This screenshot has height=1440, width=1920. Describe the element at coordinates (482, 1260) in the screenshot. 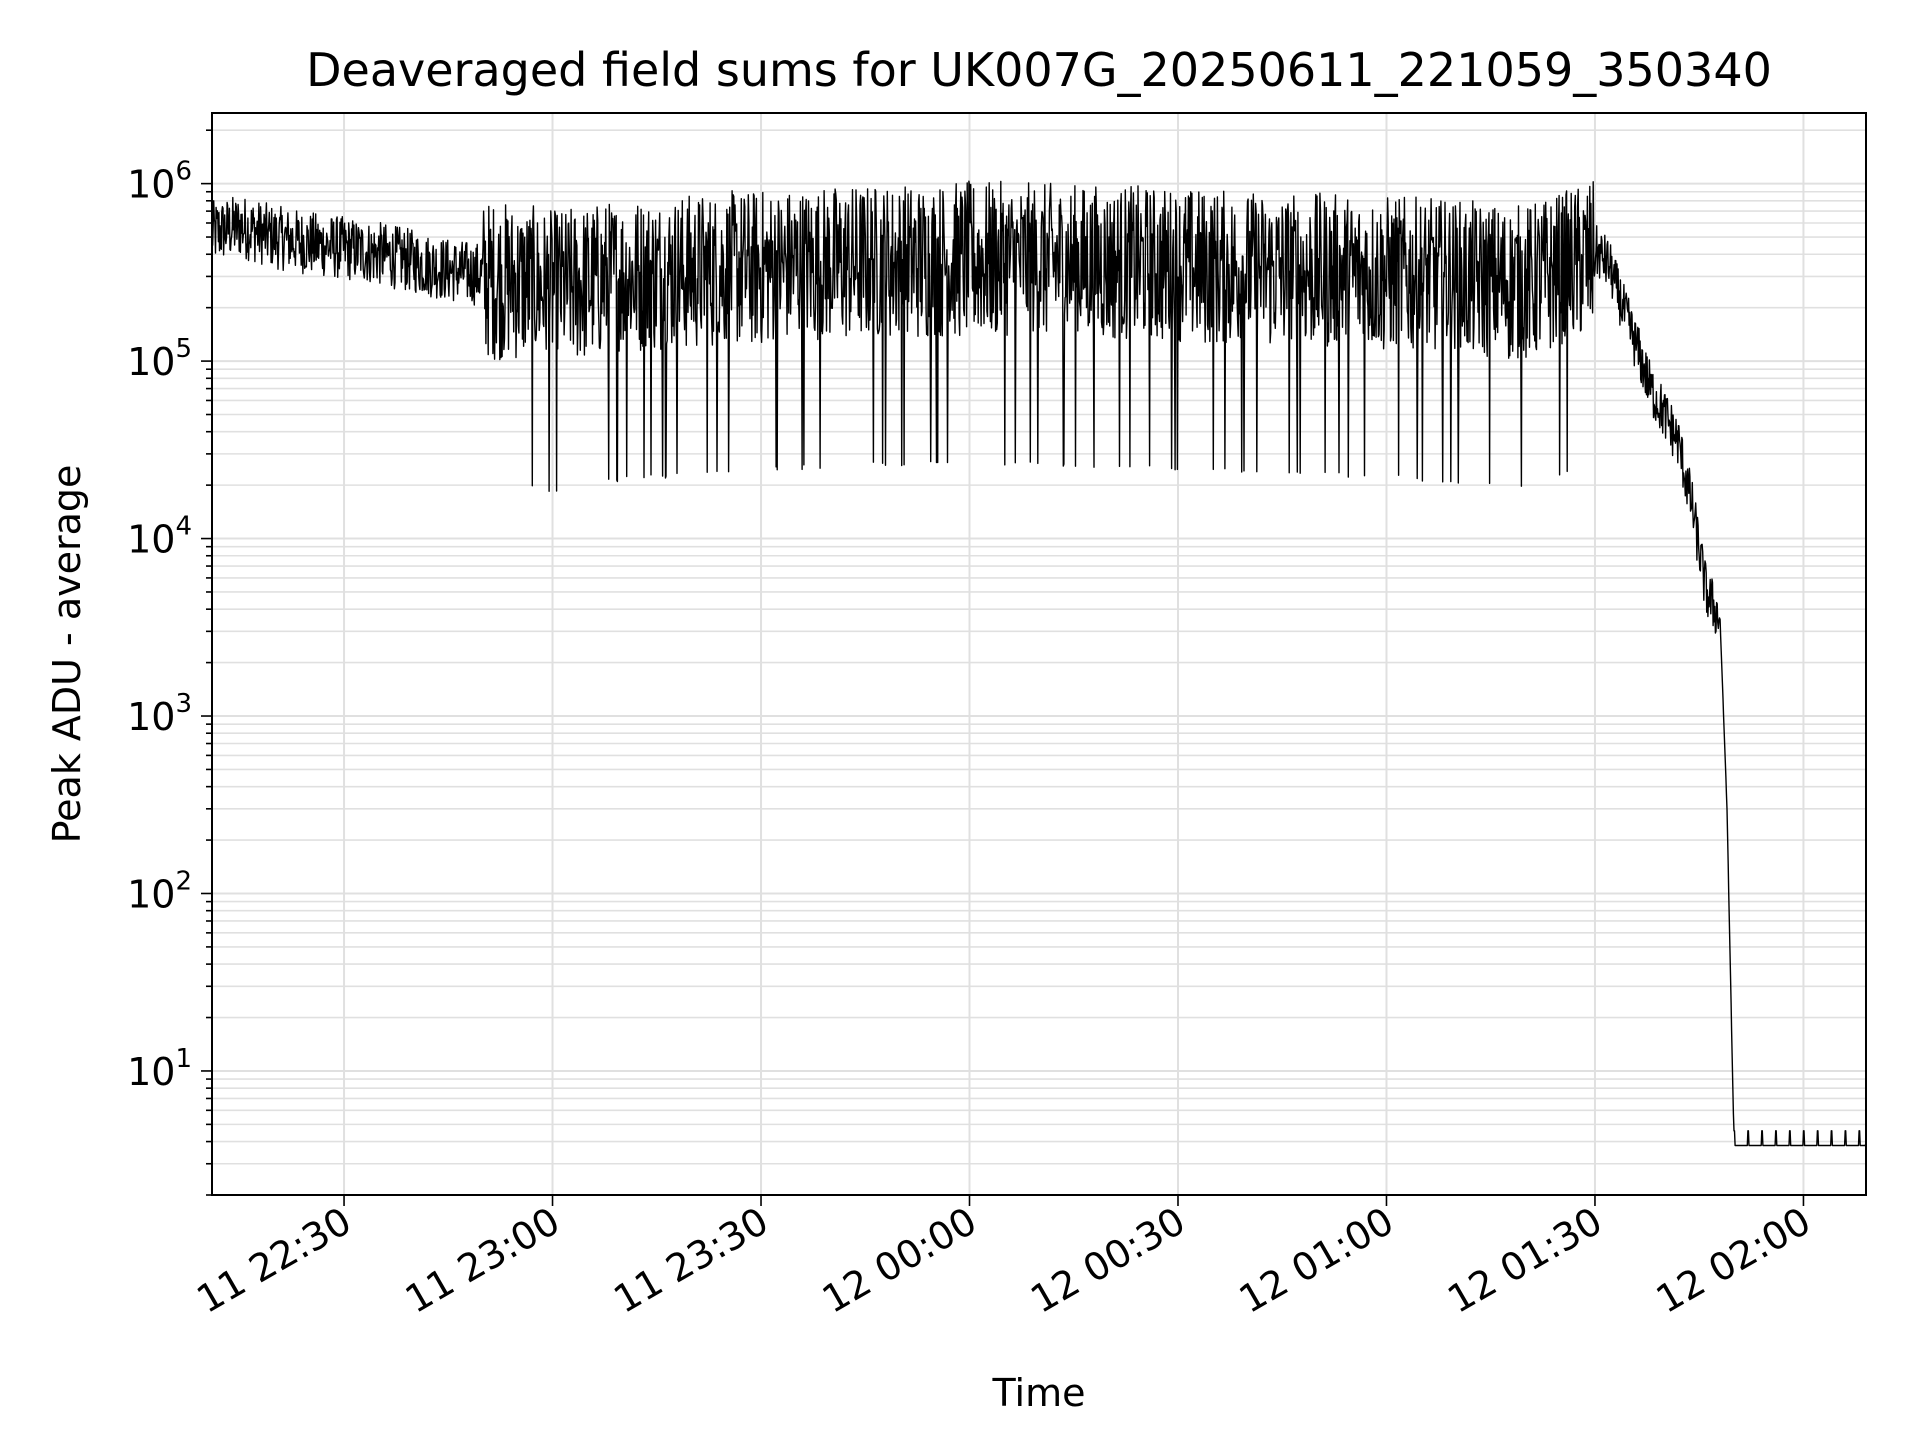

I see `x-tick-label: 11 23:00` at that location.